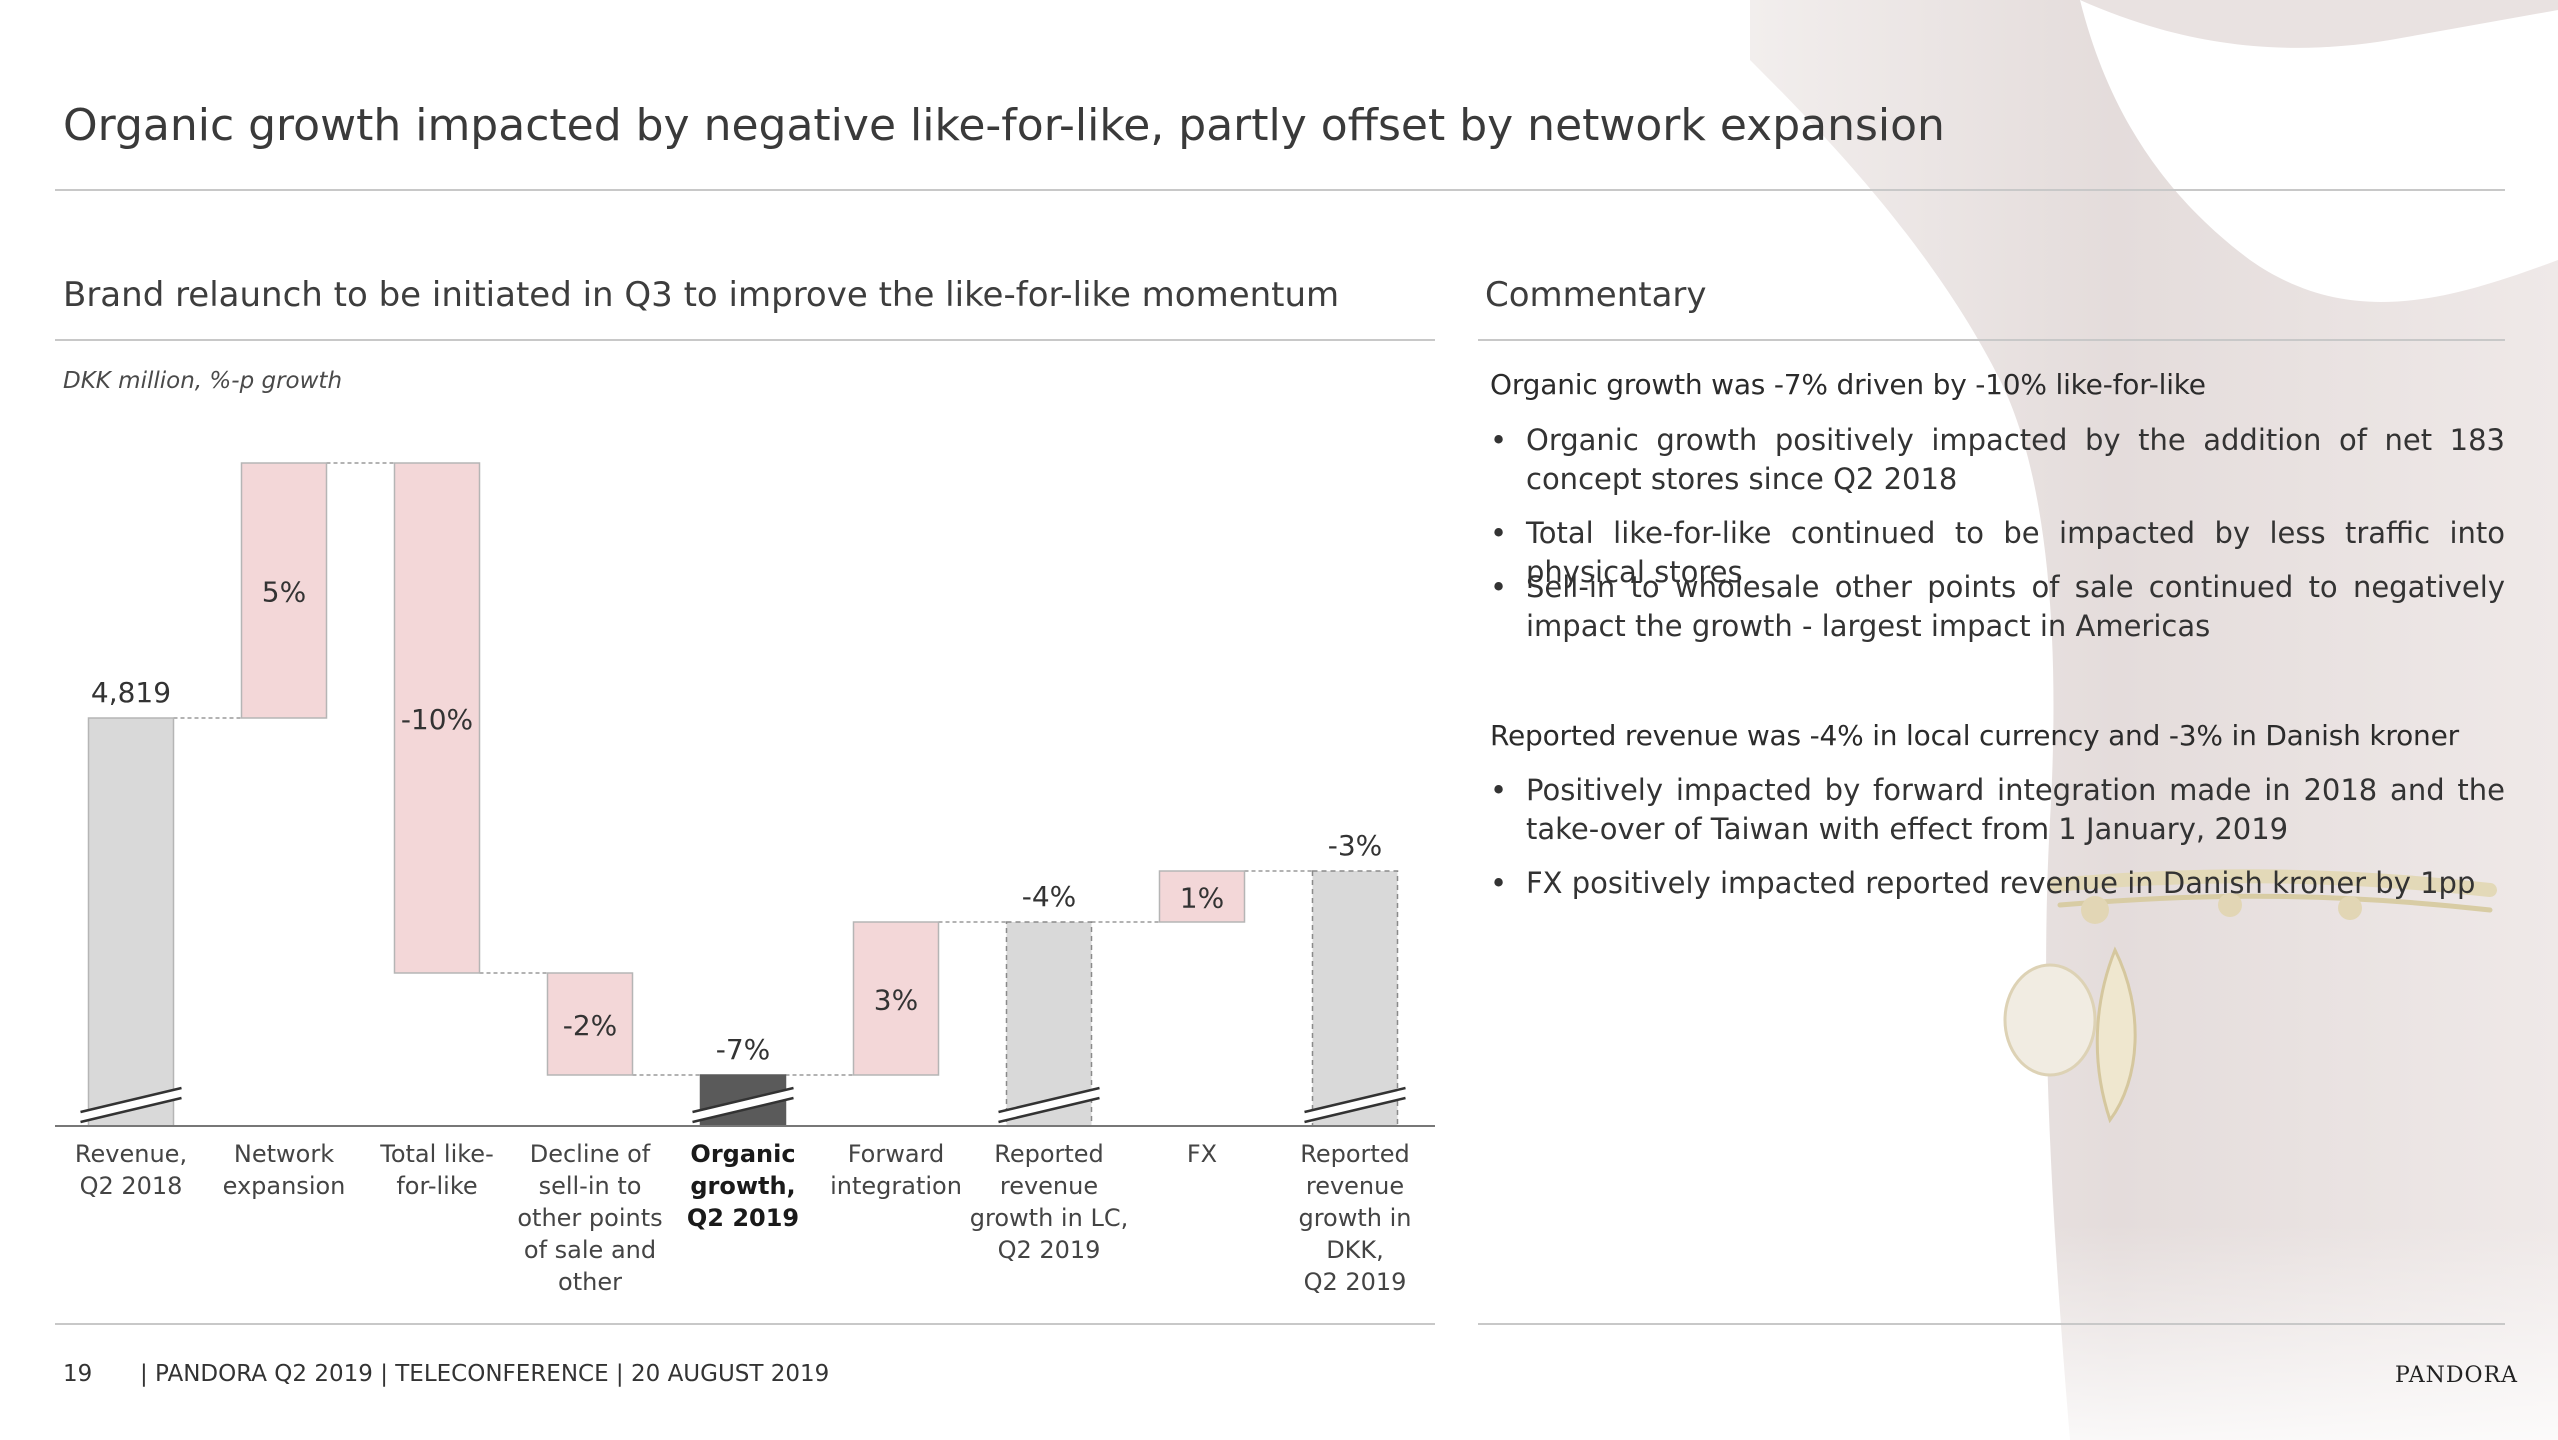 Image resolution: width=2558 pixels, height=1440 pixels. Describe the element at coordinates (1202, 1154) in the screenshot. I see `category-label: FX` at that location.